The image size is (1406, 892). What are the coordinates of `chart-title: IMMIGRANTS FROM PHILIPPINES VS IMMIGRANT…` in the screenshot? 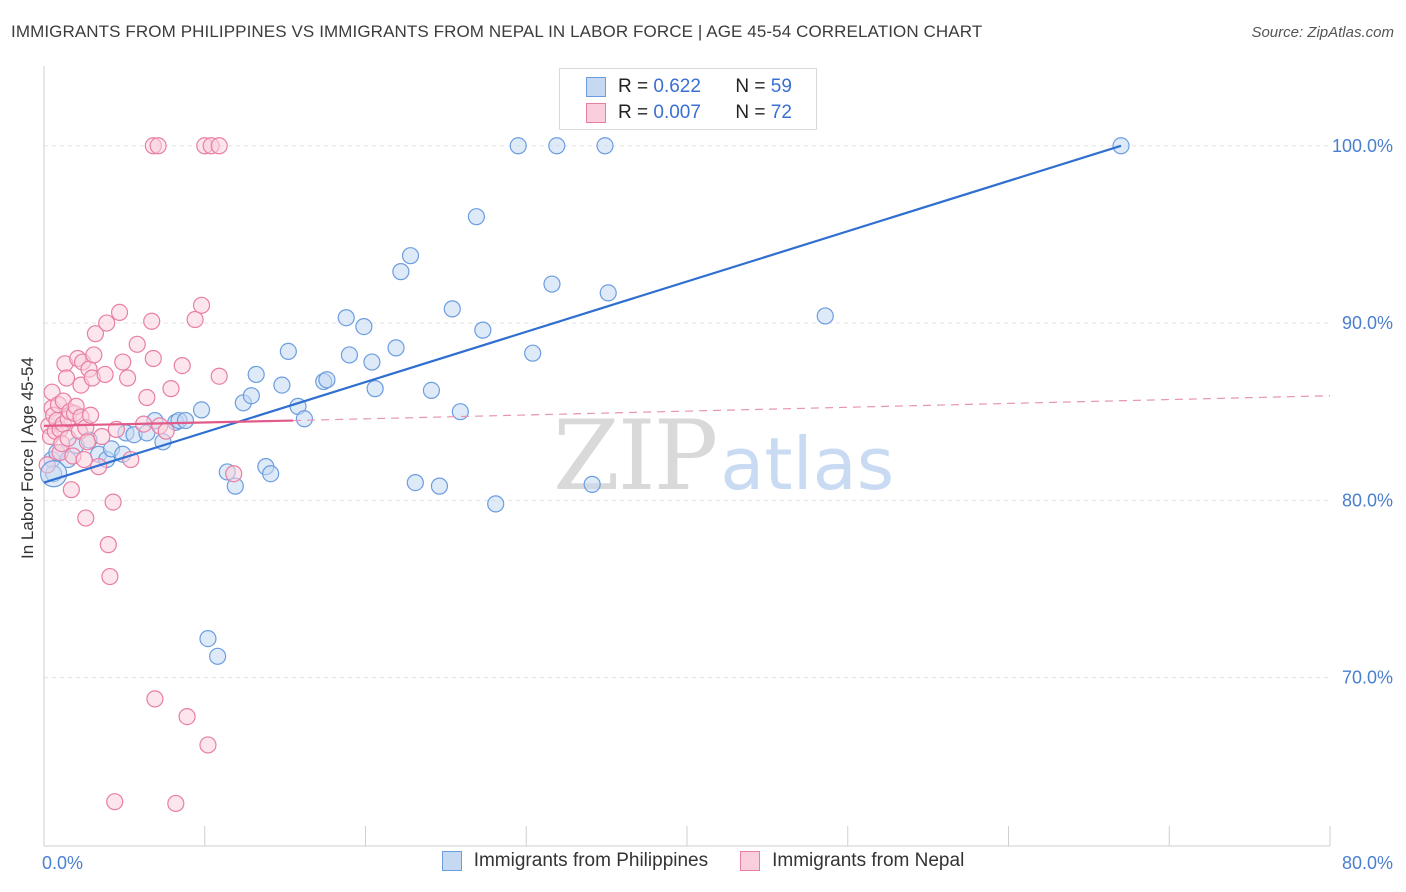 It's located at (497, 31).